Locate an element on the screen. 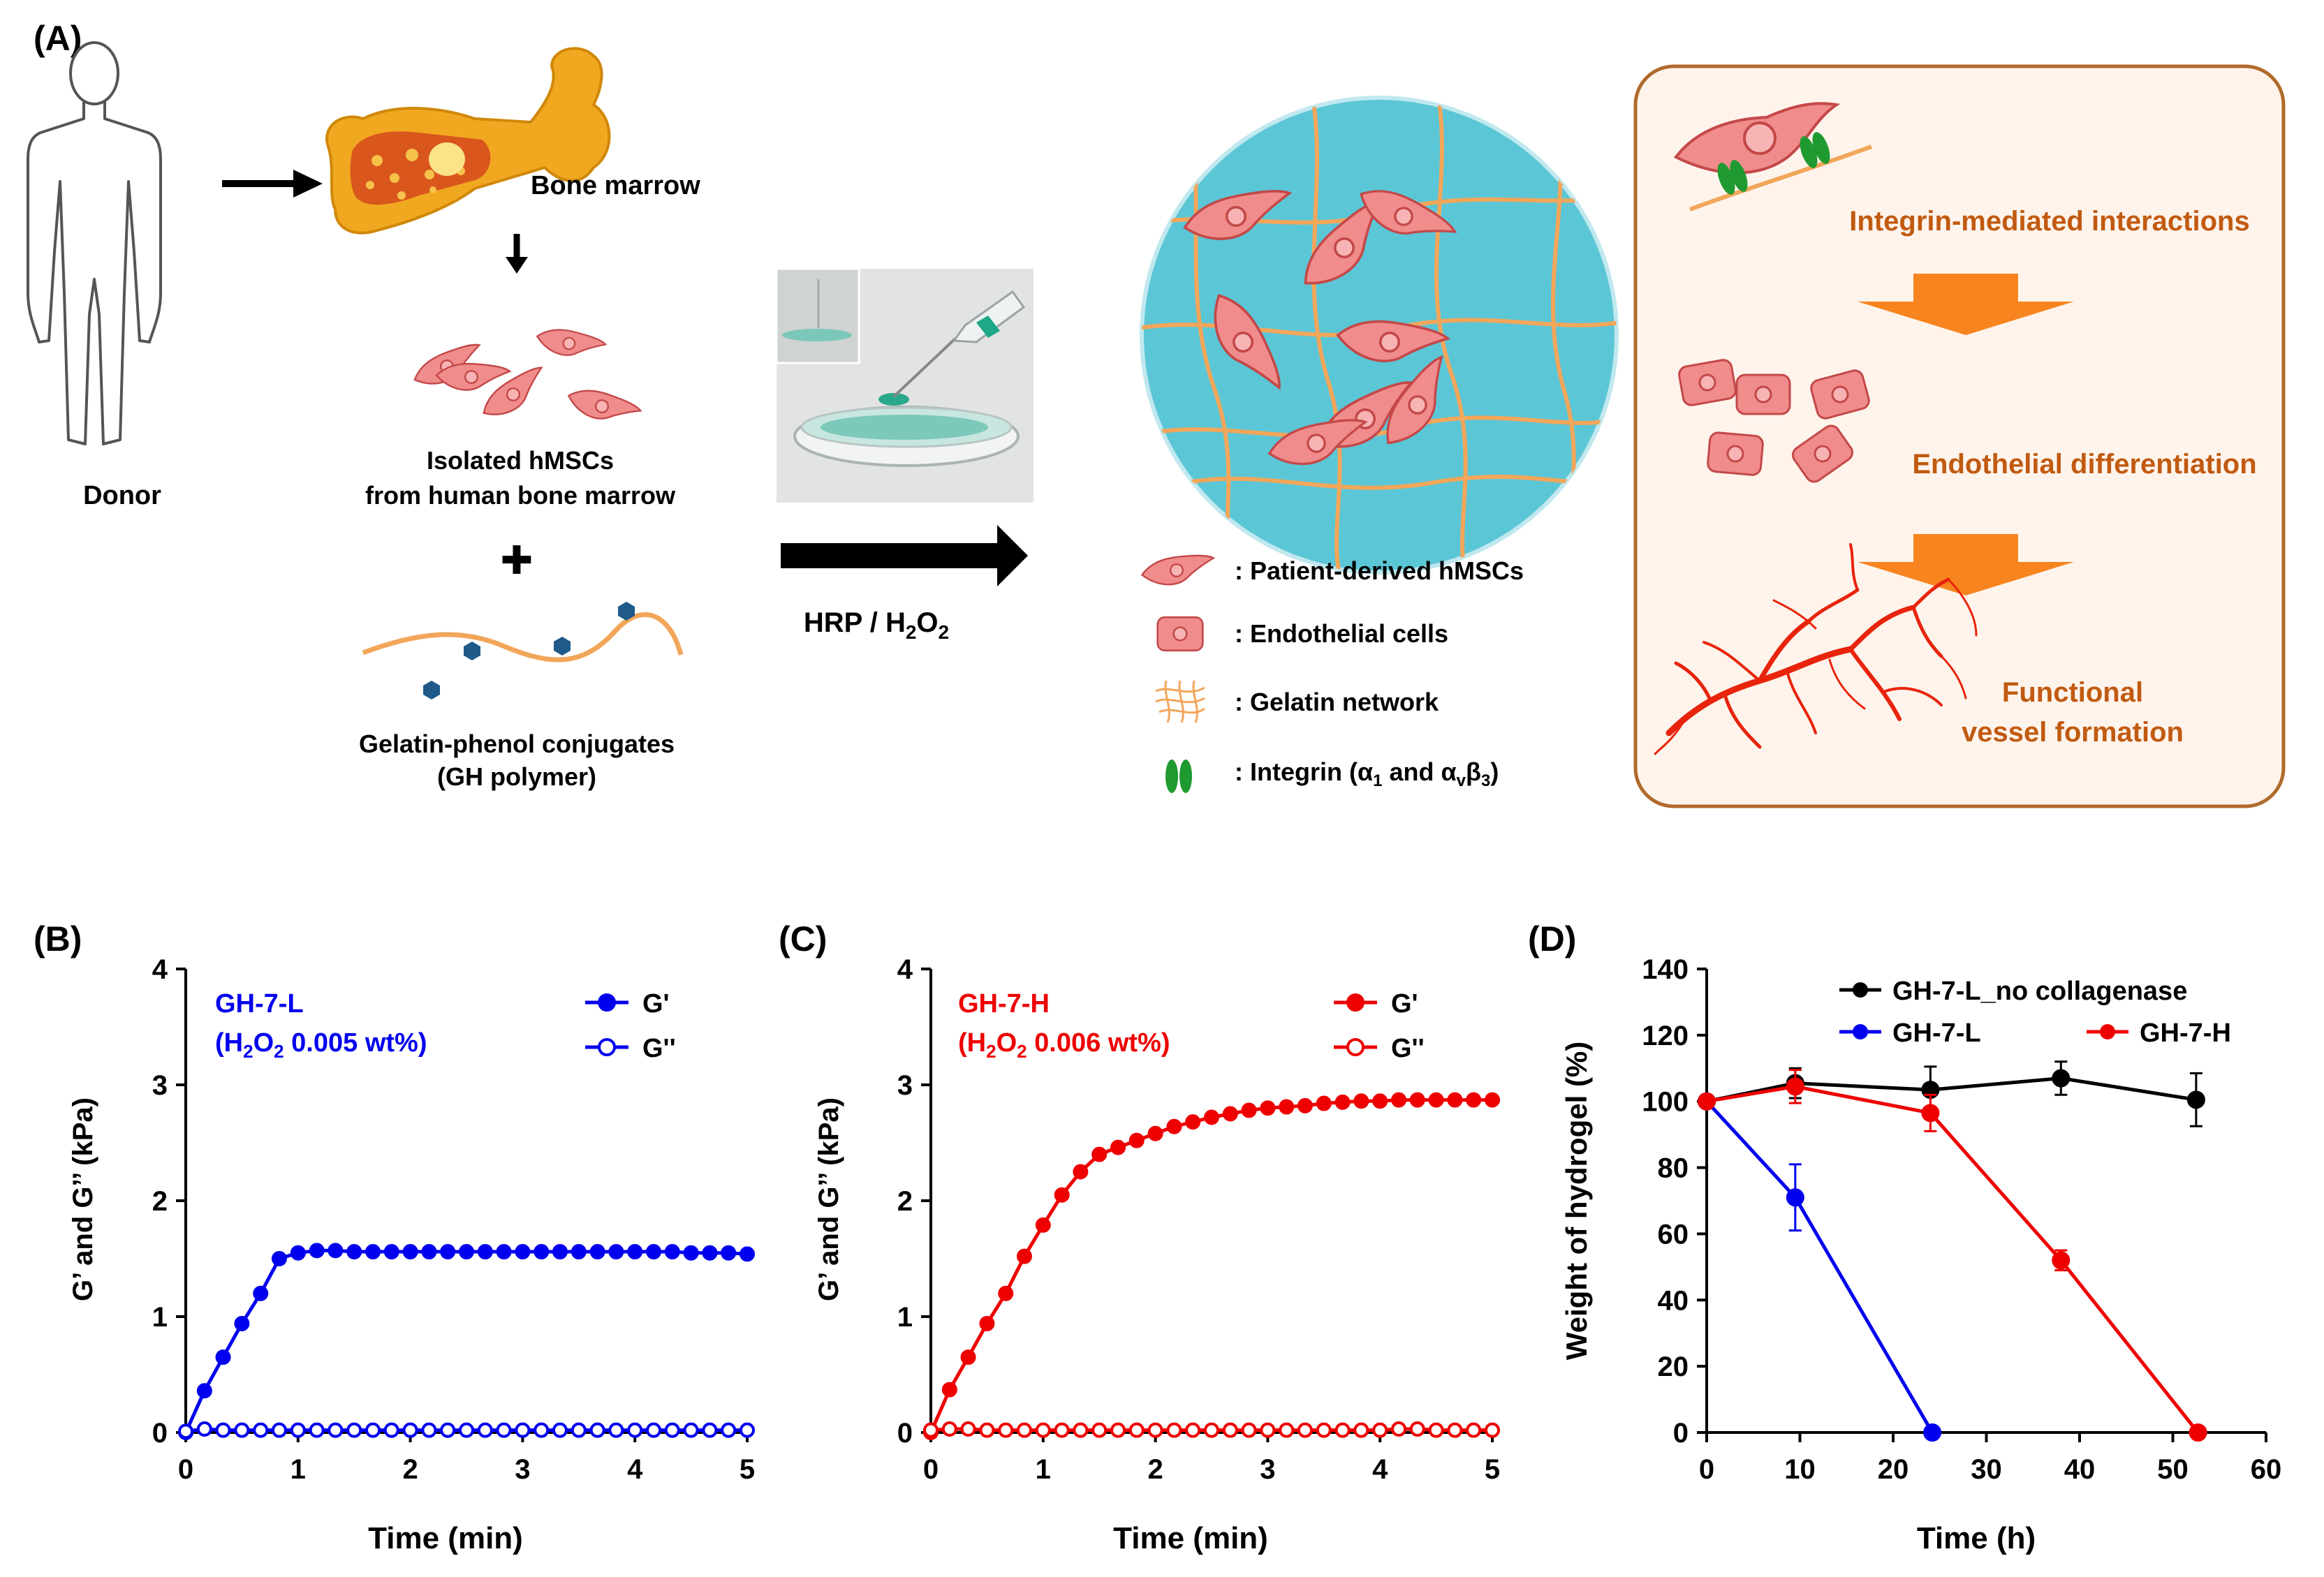 The height and width of the screenshot is (1577, 2324). chart-c-legend-gdouble: G'' is located at coordinates (1408, 1048).